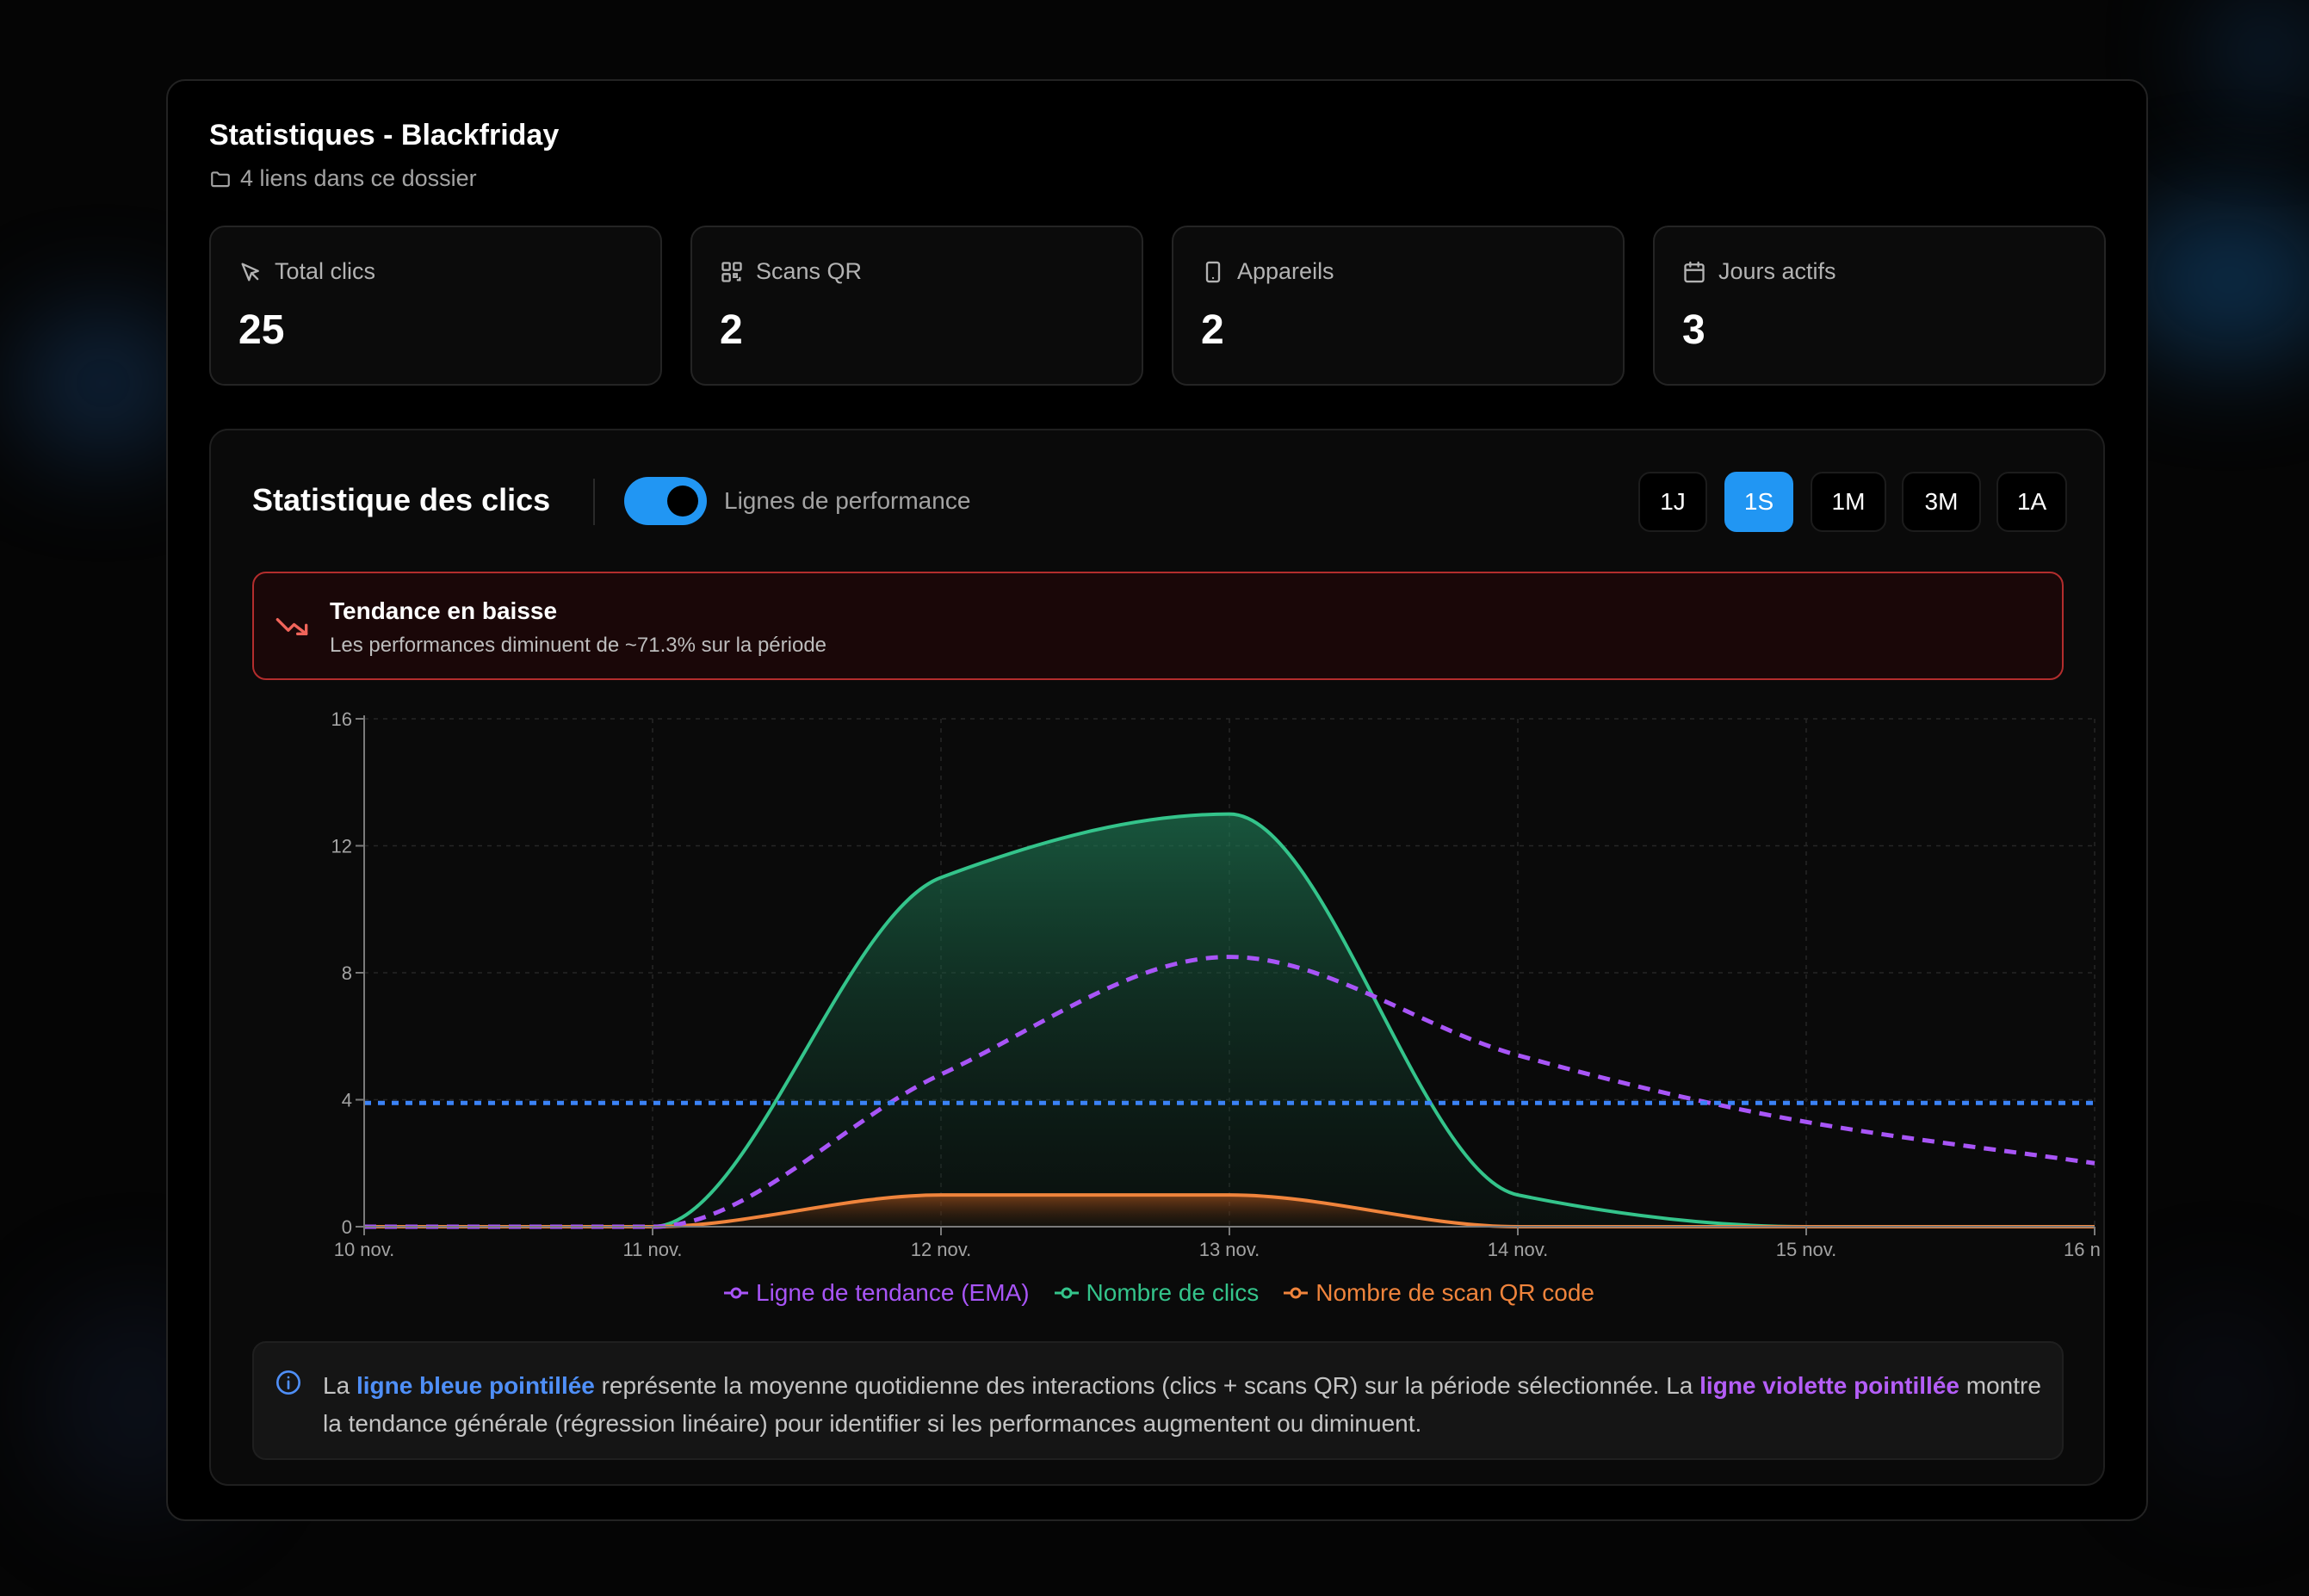 This screenshot has width=2309, height=1596. I want to click on trending-down-icon, so click(291, 626).